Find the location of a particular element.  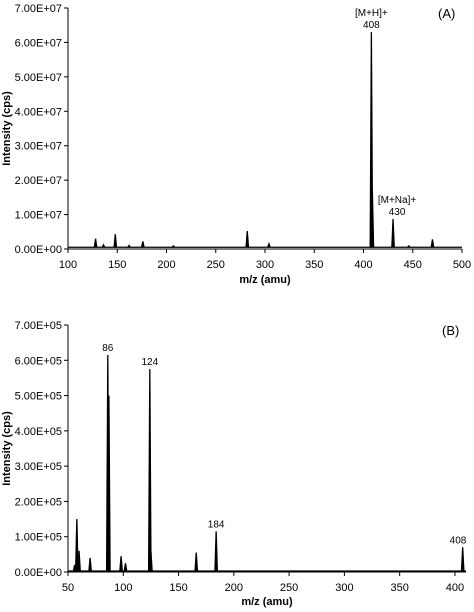

x-tick-label: 450 is located at coordinates (413, 265).